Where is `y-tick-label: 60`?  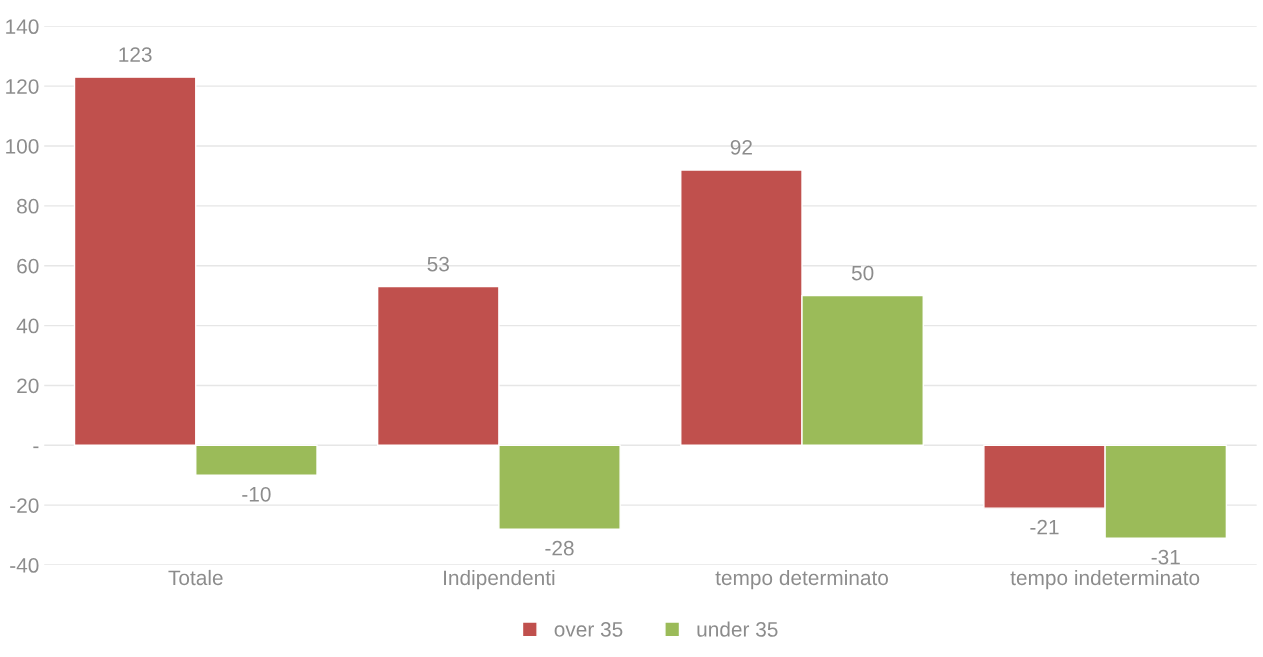
y-tick-label: 60 is located at coordinates (28, 266).